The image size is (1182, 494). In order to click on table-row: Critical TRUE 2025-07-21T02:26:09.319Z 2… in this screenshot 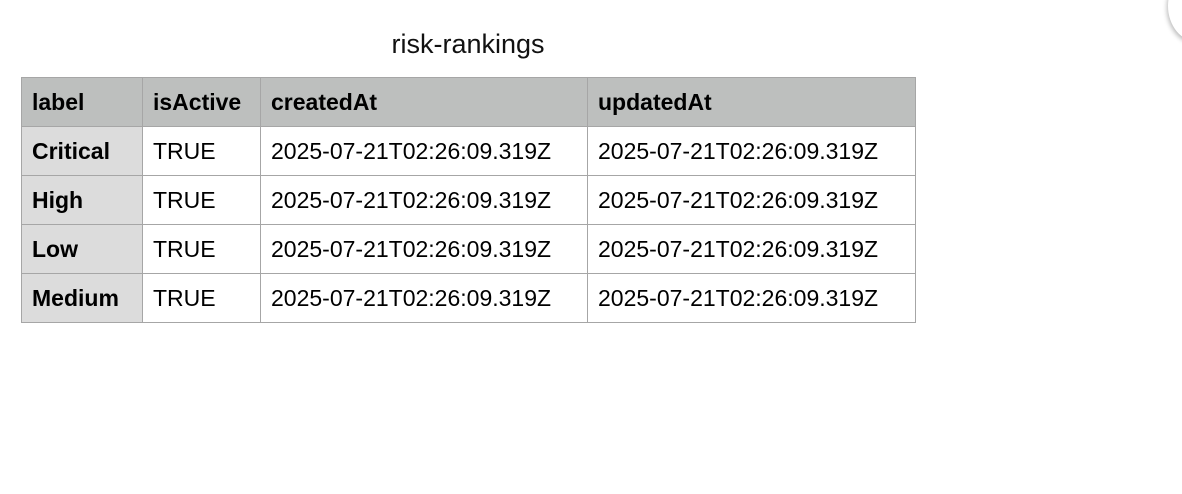, I will do `click(468, 151)`.